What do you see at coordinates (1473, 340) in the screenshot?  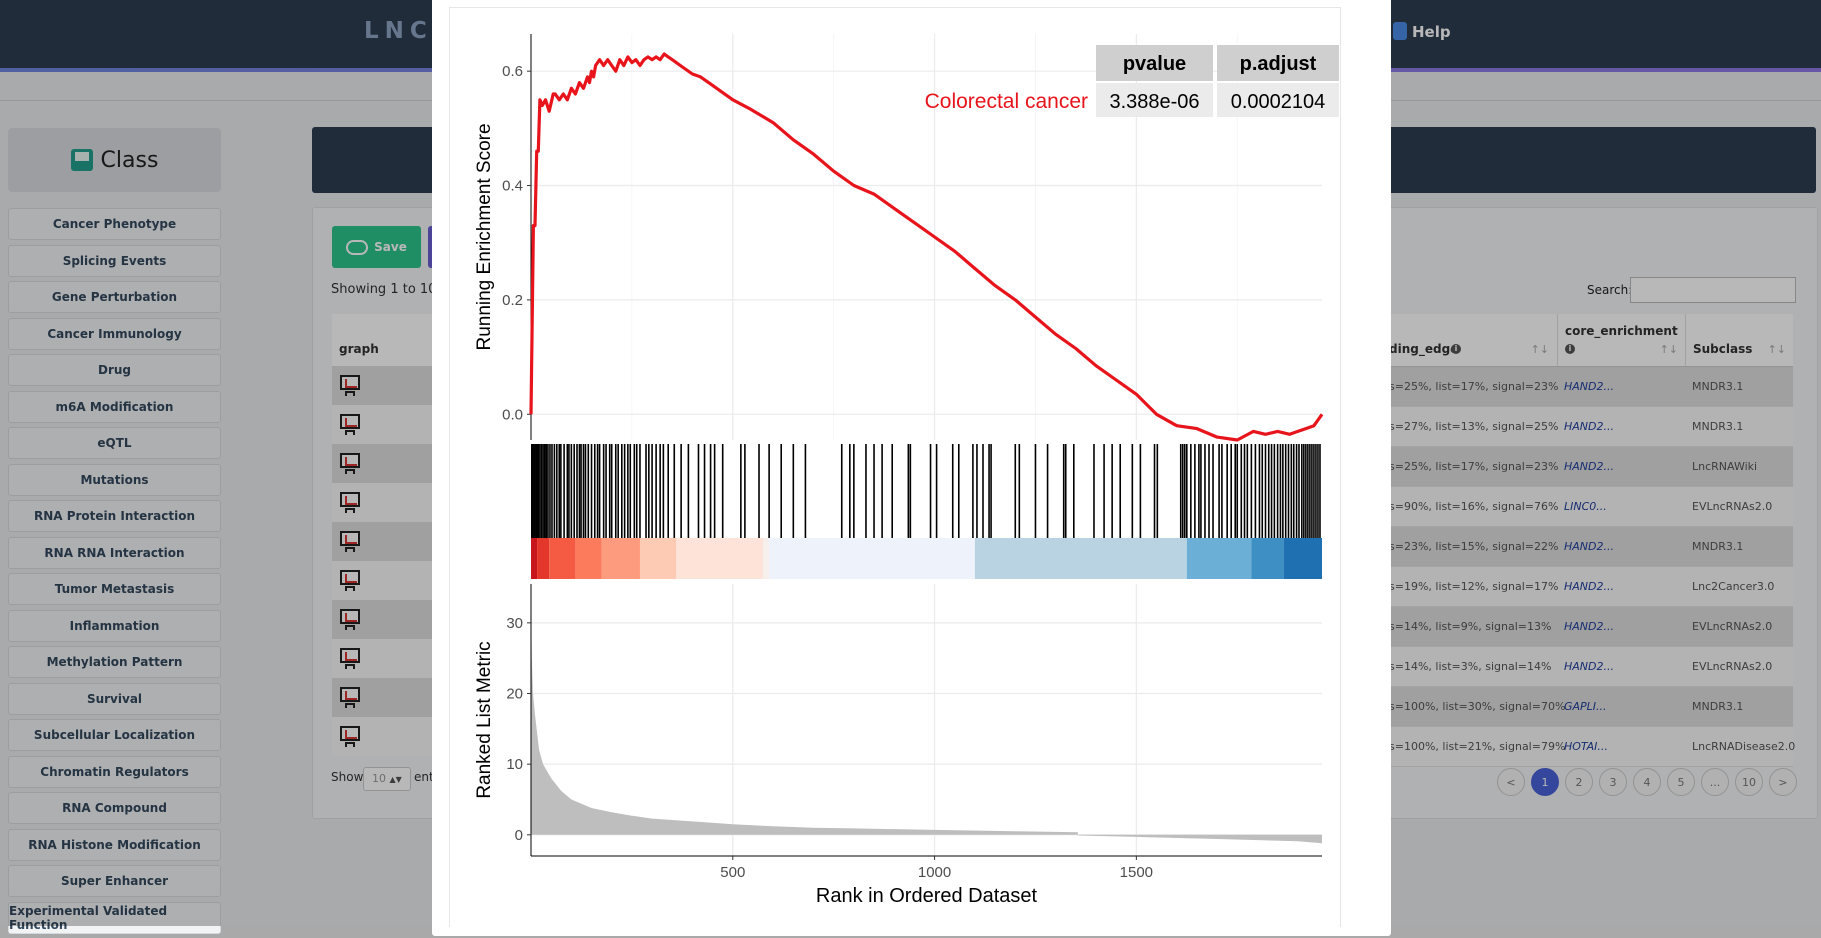 I see `column-header-leading-edge: ding_edge i ↑↓` at bounding box center [1473, 340].